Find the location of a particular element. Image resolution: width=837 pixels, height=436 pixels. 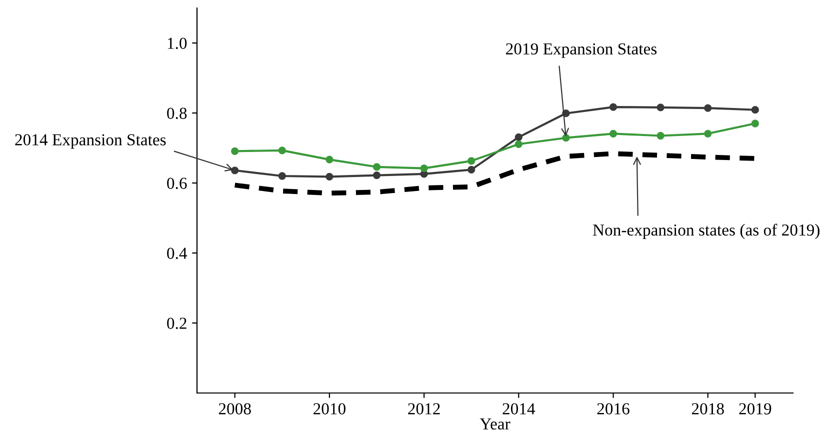

x-tick-label: 2019 is located at coordinates (755, 408).